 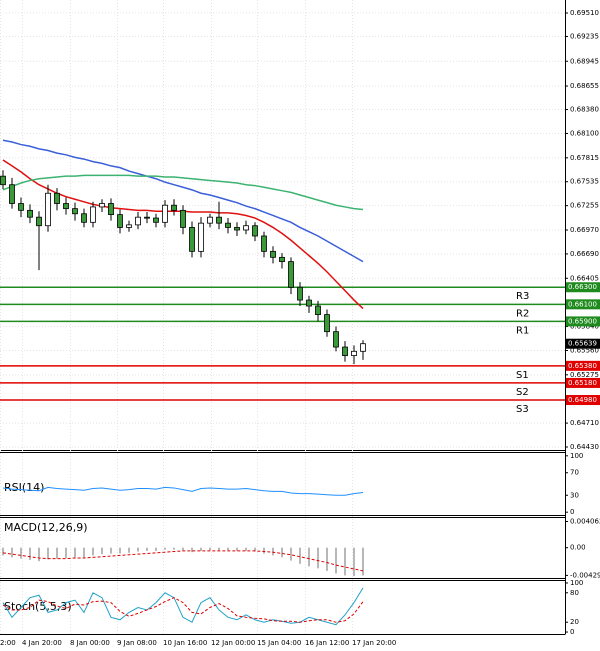 I want to click on x-tick-label: 15 Jan 04:00, so click(x=279, y=643).